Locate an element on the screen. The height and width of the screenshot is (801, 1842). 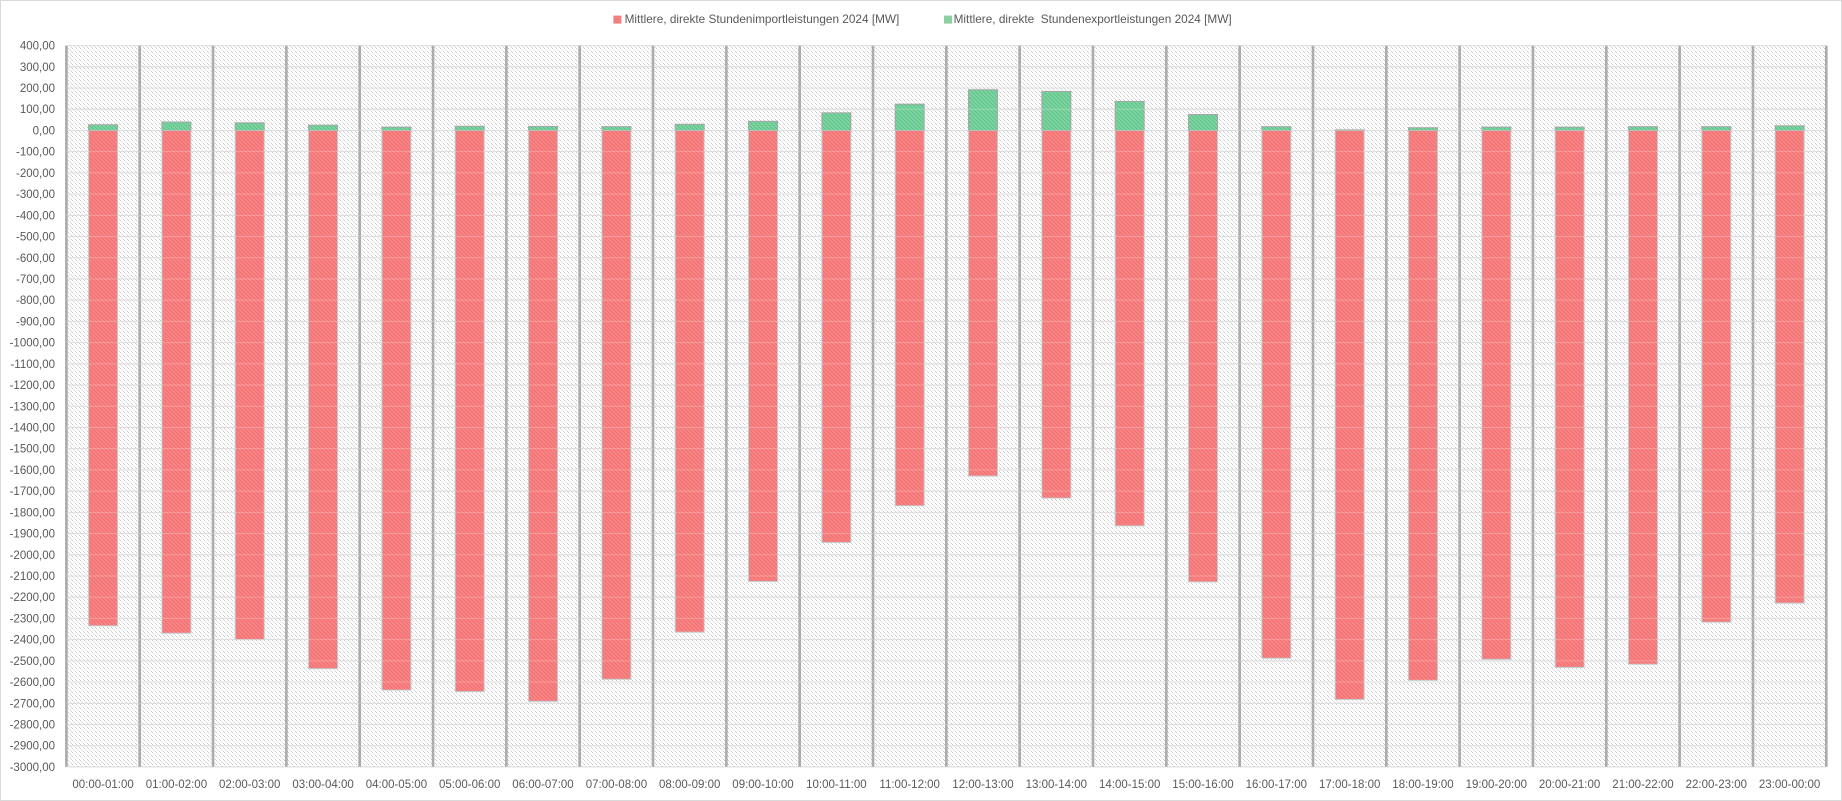
svg-text: -2400,00 is located at coordinates (32, 641).